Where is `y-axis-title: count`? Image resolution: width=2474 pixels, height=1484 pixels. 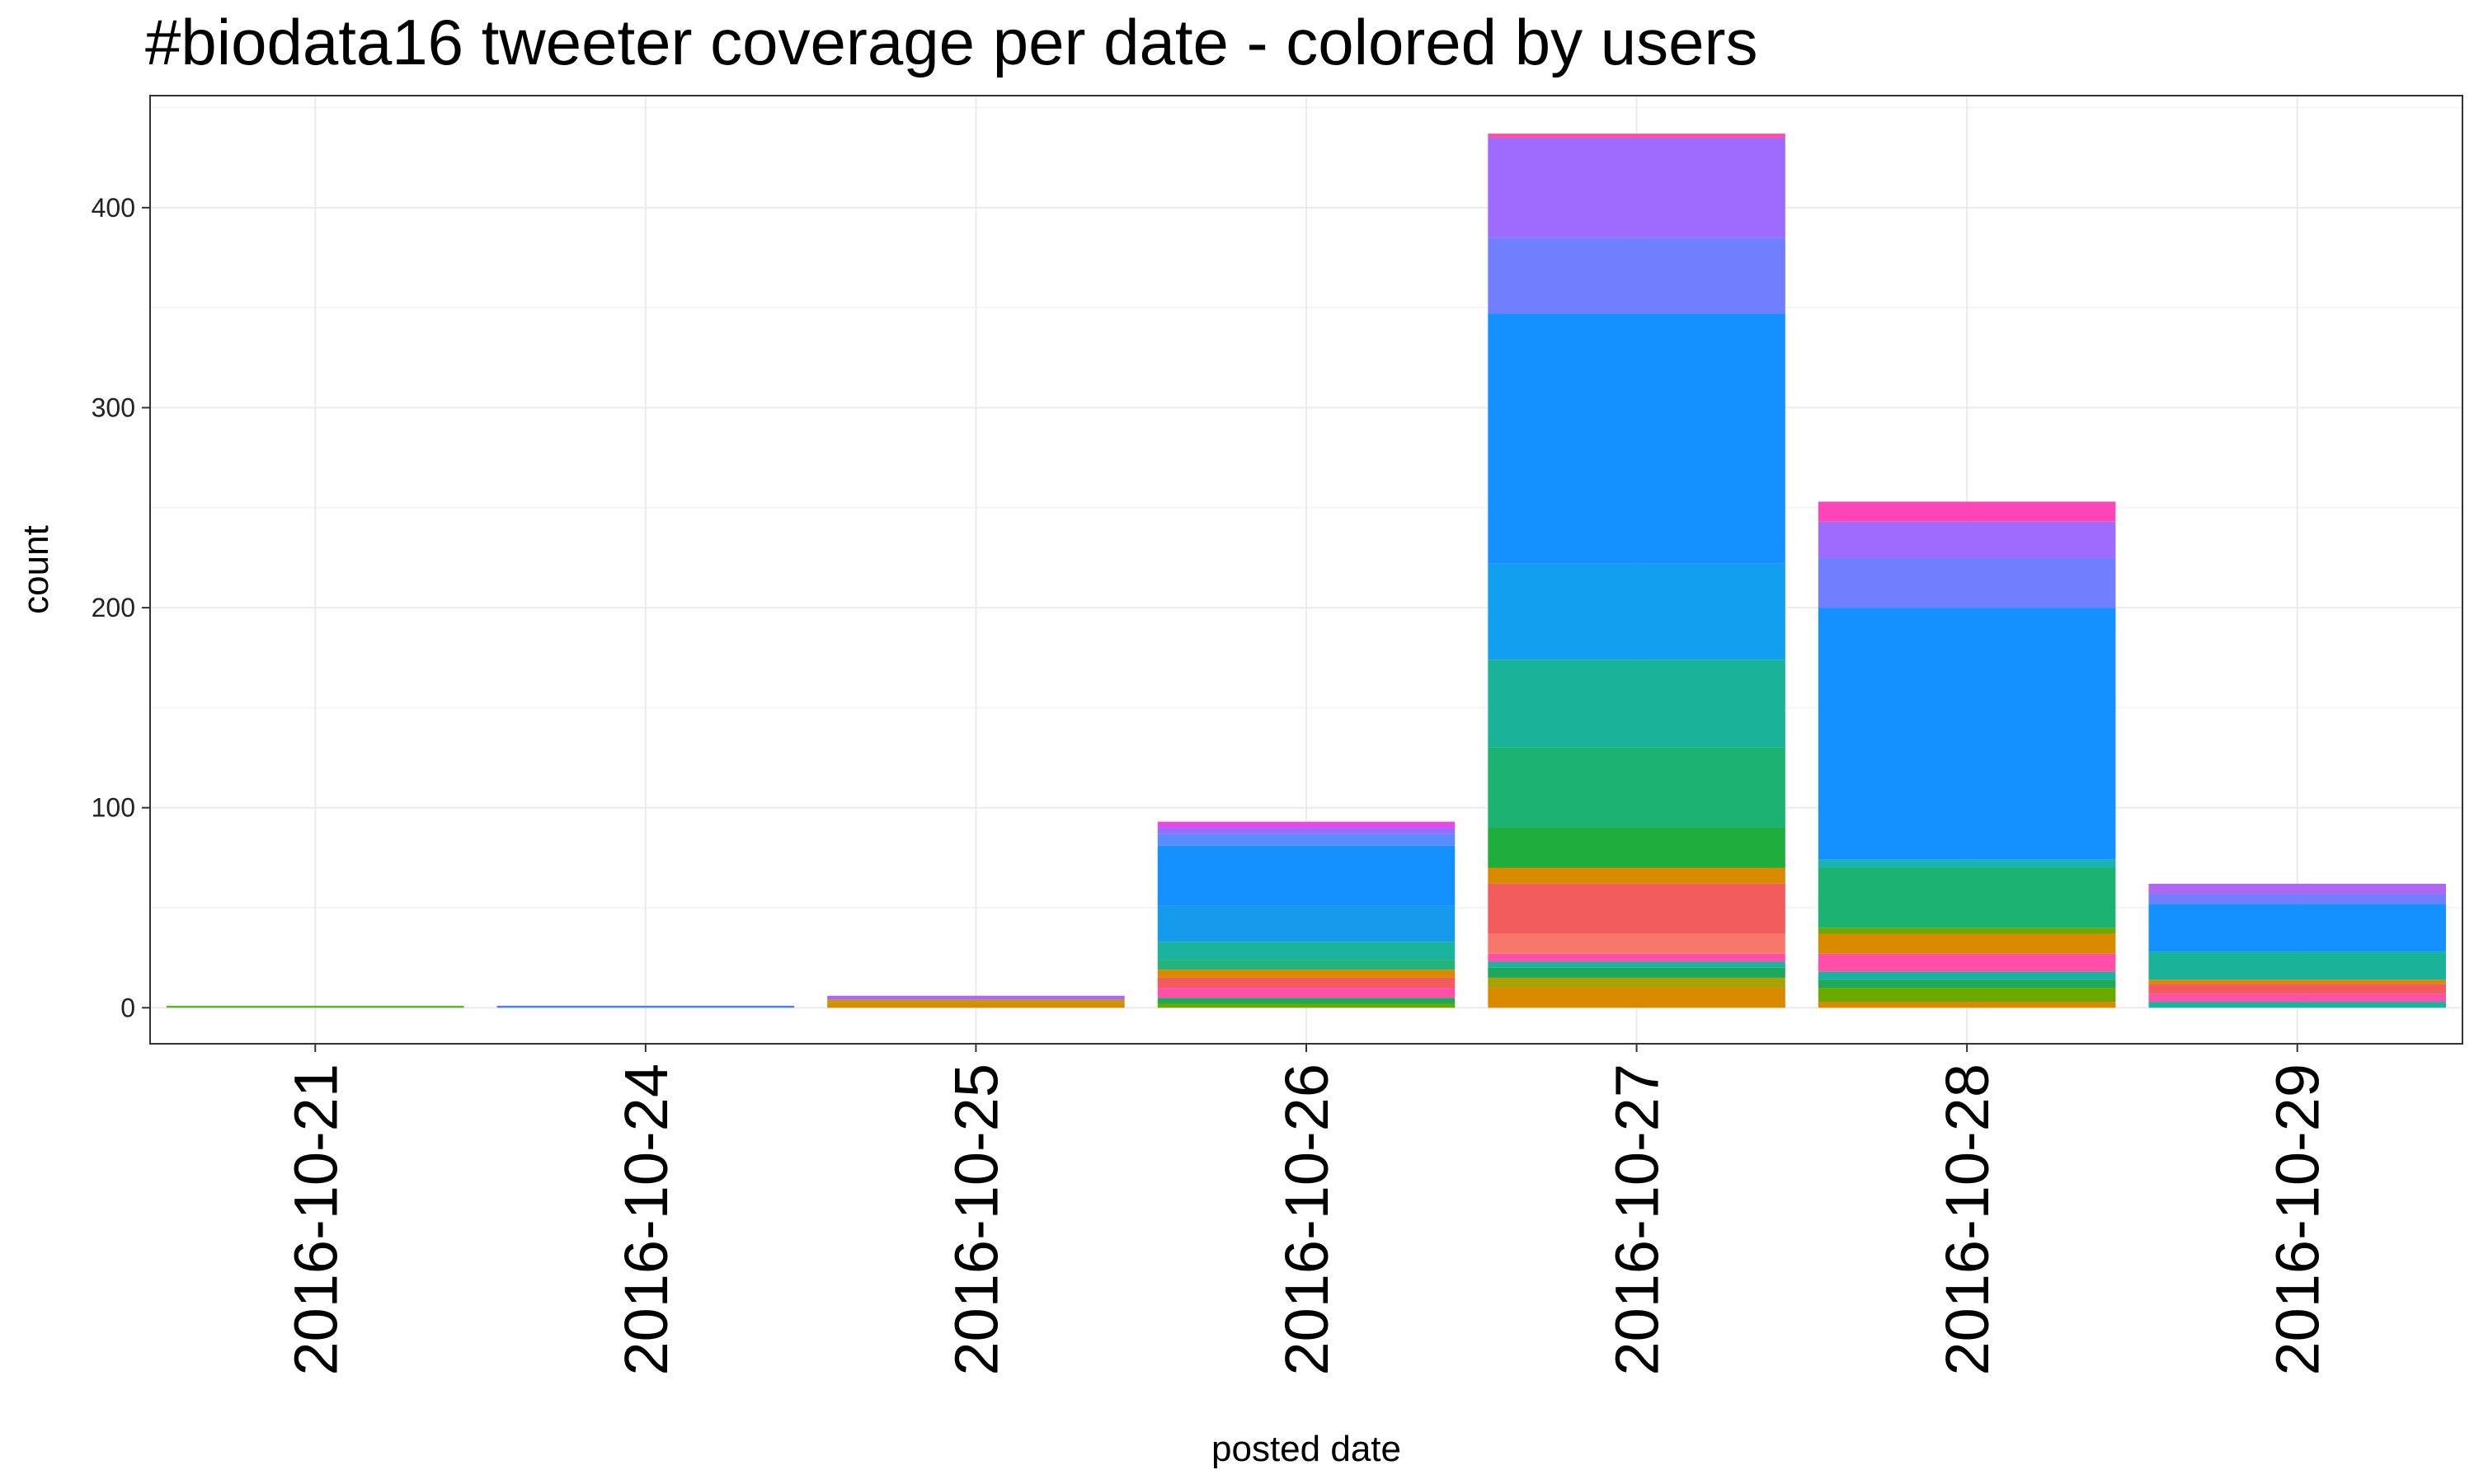 y-axis-title: count is located at coordinates (36, 569).